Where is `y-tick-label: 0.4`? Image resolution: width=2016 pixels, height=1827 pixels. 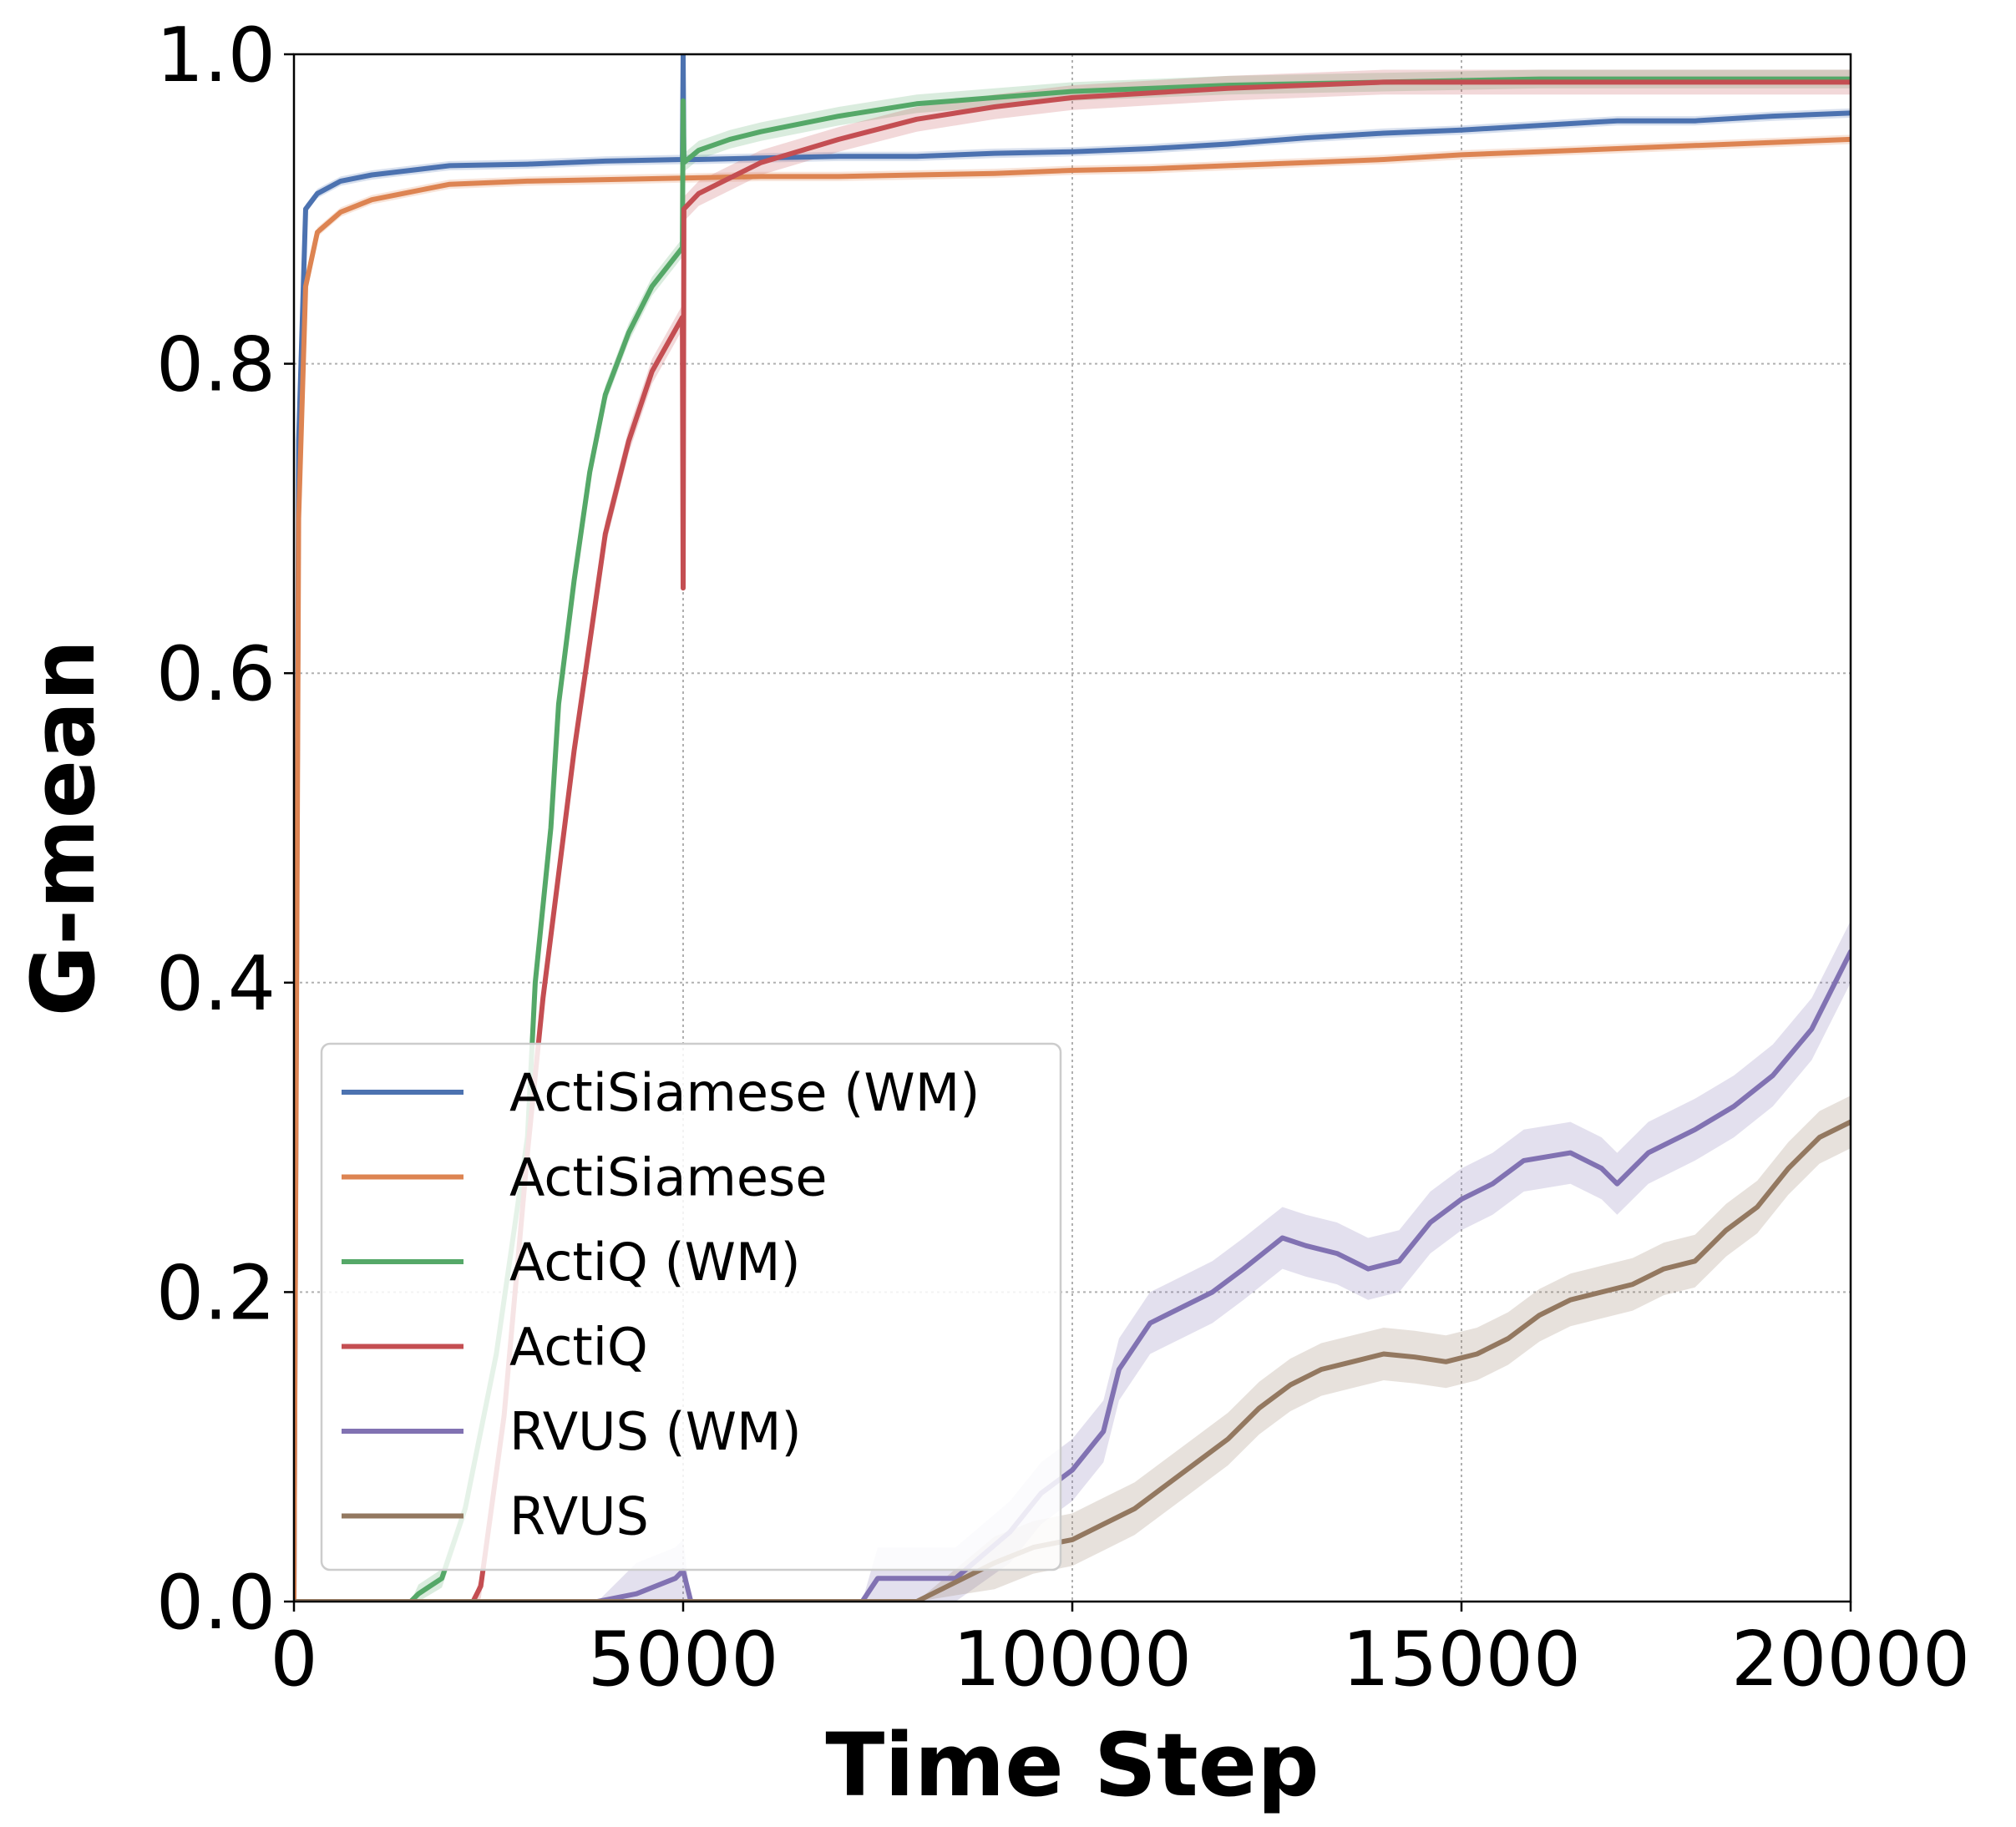 y-tick-label: 0.4 is located at coordinates (216, 984).